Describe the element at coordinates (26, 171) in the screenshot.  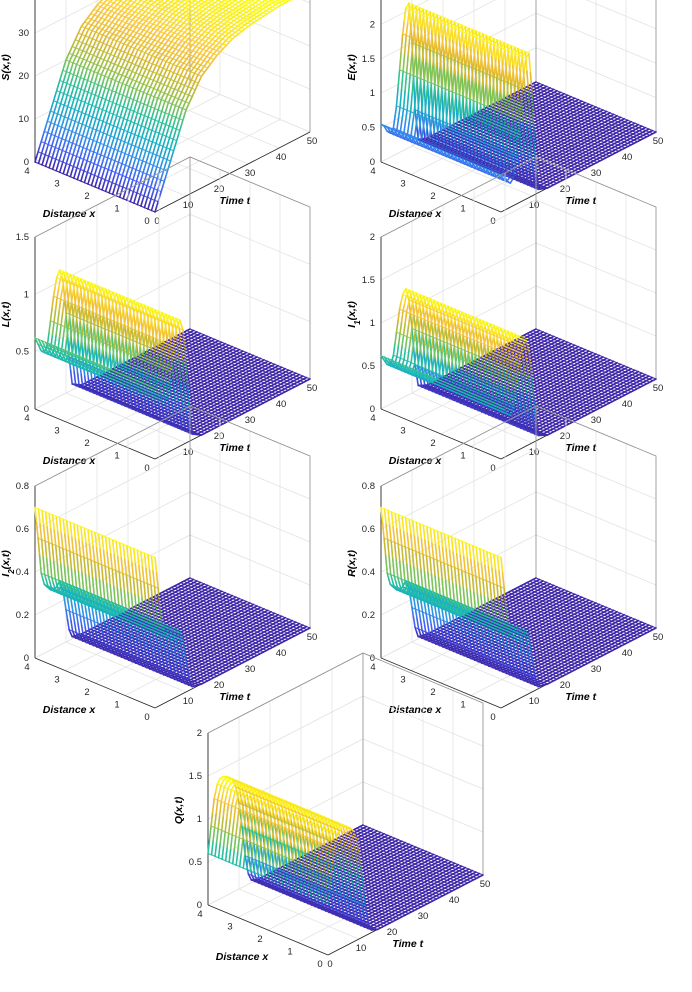
I see `x-tick-label: 4` at that location.